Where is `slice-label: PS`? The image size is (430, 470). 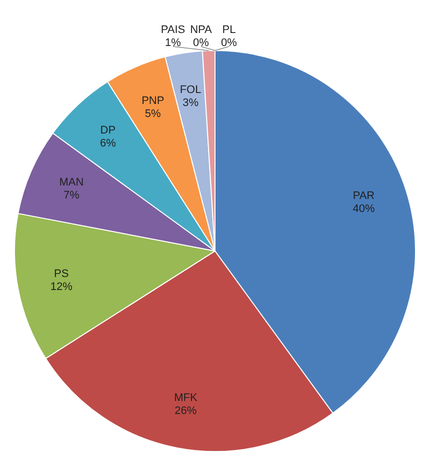 slice-label: PS is located at coordinates (61, 274).